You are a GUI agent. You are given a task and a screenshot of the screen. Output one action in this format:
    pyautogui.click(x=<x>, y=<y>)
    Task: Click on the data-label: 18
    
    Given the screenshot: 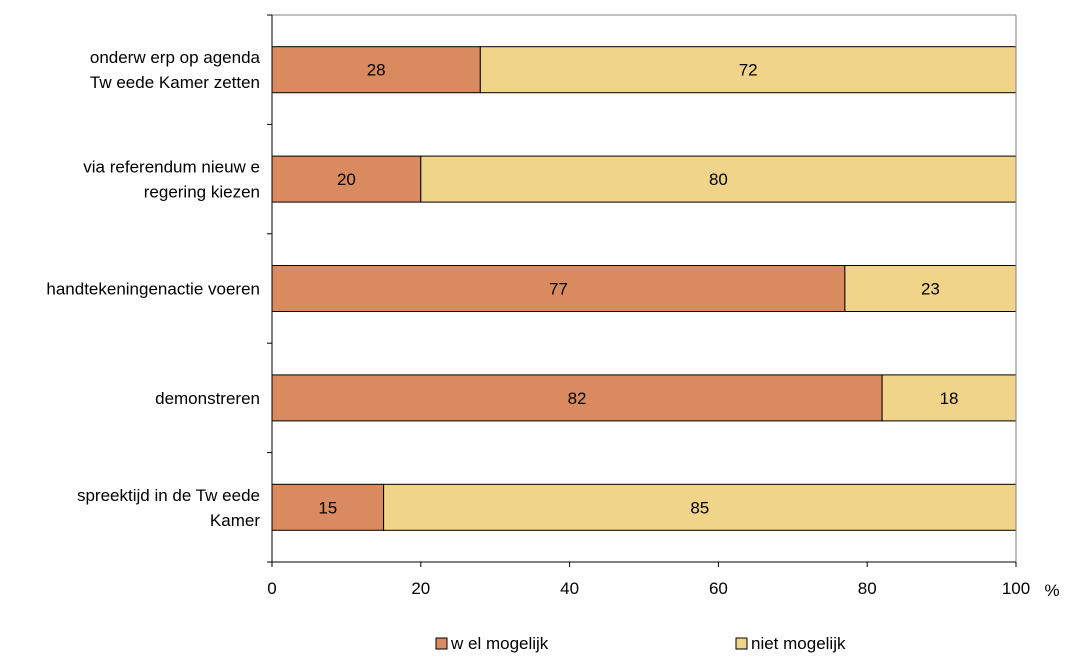 What is the action you would take?
    pyautogui.click(x=949, y=398)
    